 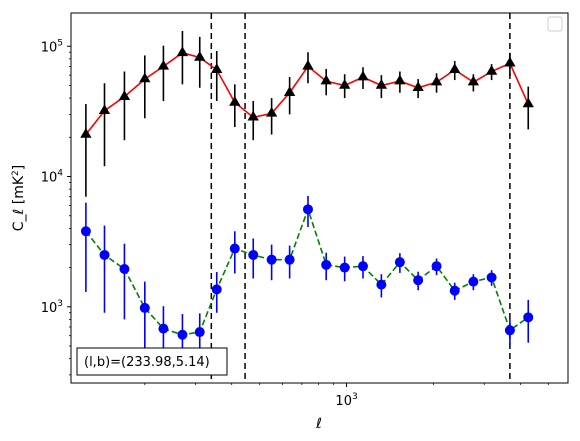 What do you see at coordinates (346, 400) in the screenshot?
I see `x-tick-label: 103` at bounding box center [346, 400].